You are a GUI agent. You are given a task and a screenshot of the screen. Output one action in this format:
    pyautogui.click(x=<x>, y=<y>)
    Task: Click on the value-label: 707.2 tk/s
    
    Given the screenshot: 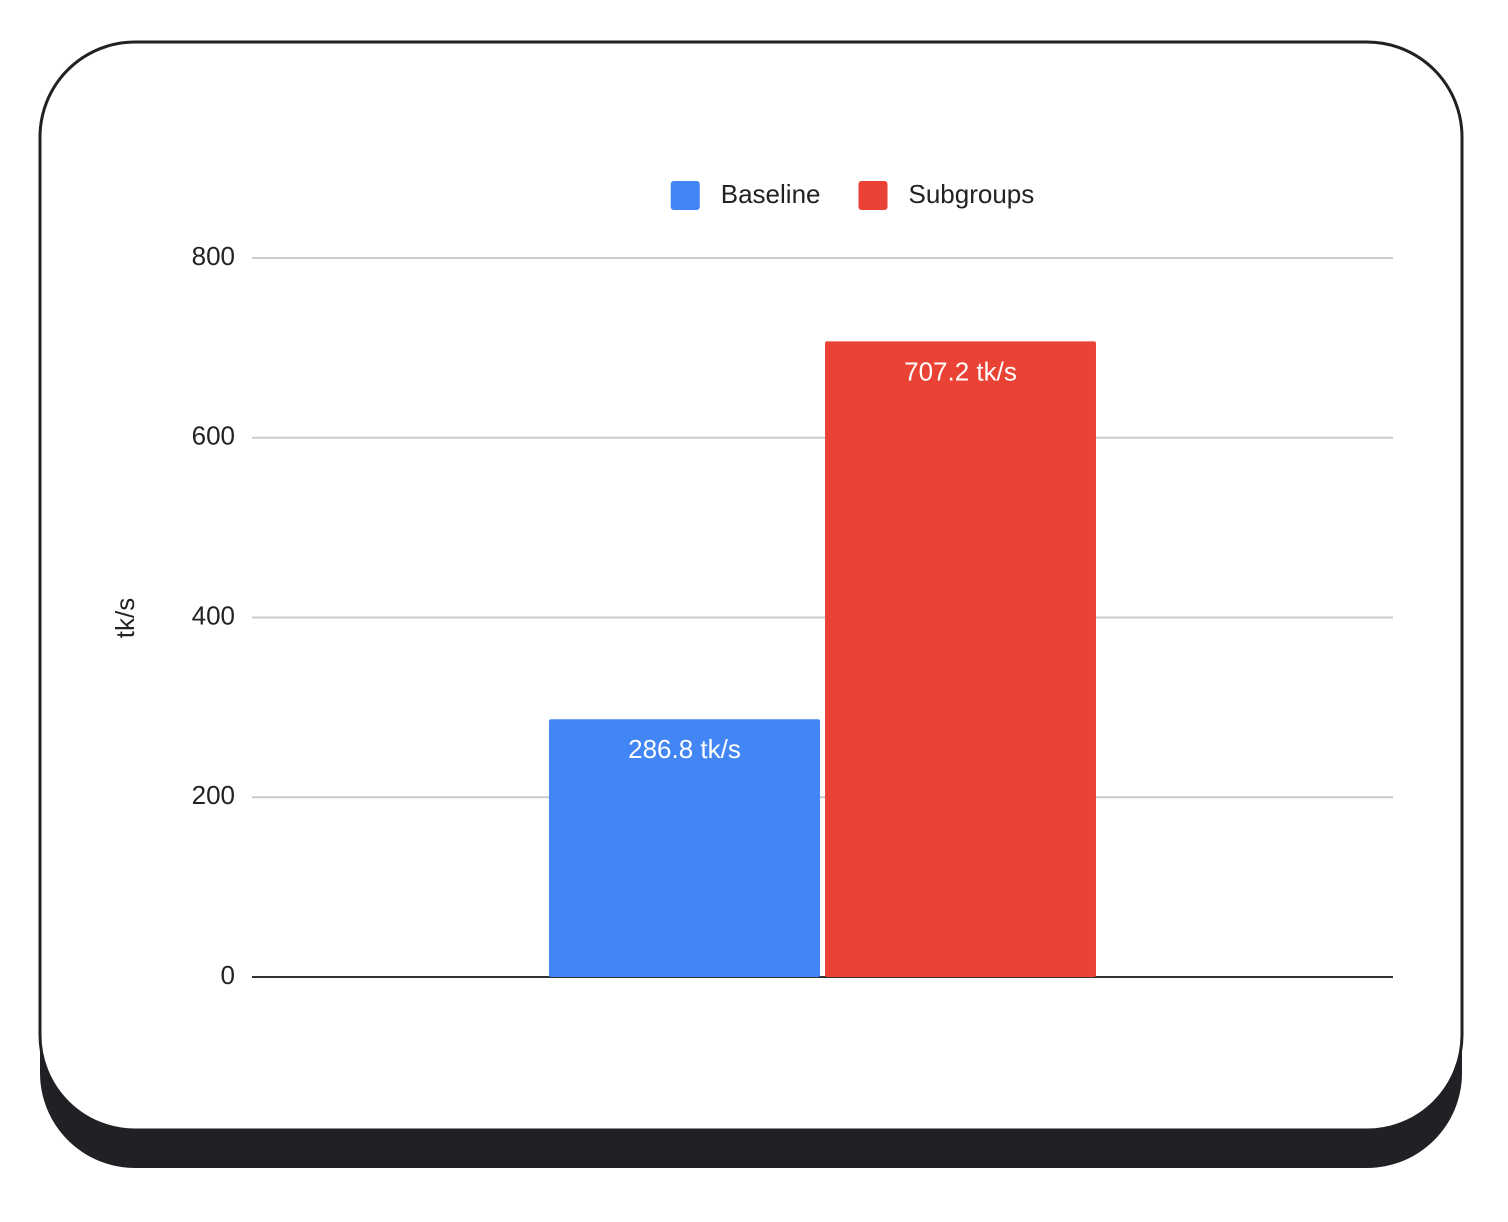 What is the action you would take?
    pyautogui.click(x=960, y=371)
    